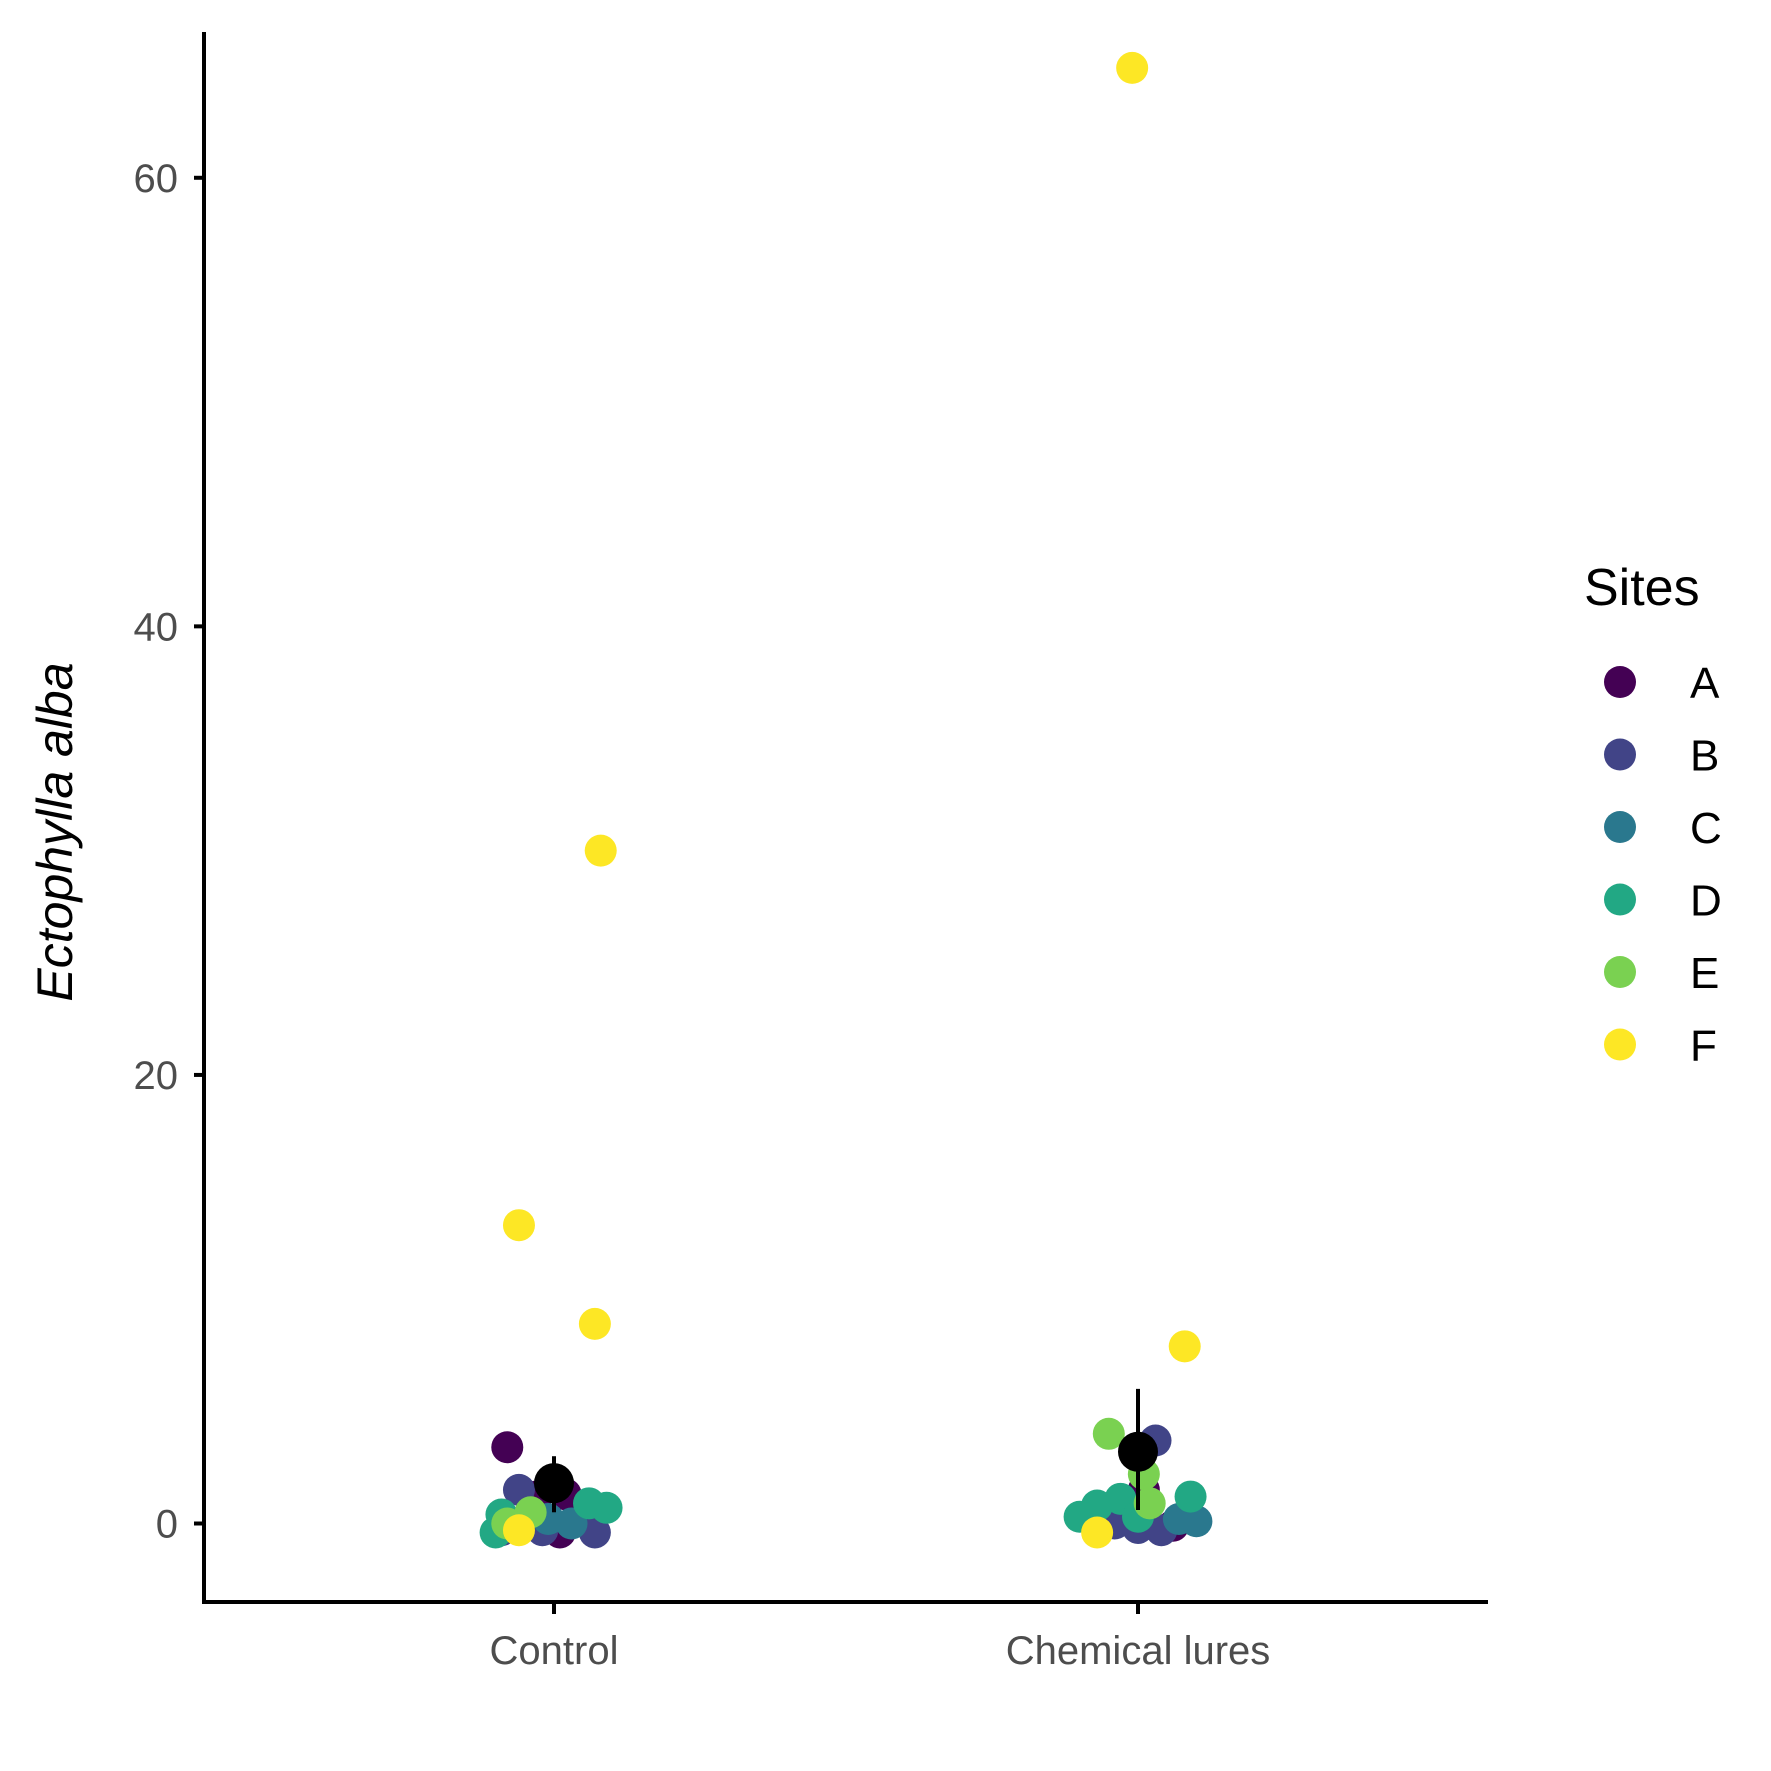 The height and width of the screenshot is (1771, 1771). What do you see at coordinates (846, 1450) in the screenshot?
I see `summary-markers` at bounding box center [846, 1450].